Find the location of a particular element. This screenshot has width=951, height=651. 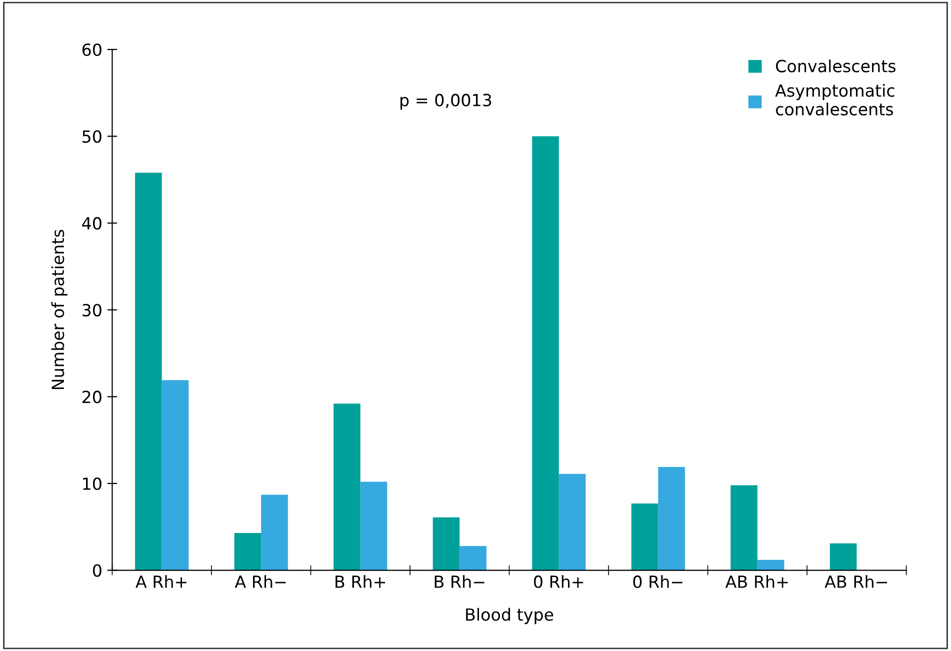

y-tick-label: 0 is located at coordinates (97, 570).